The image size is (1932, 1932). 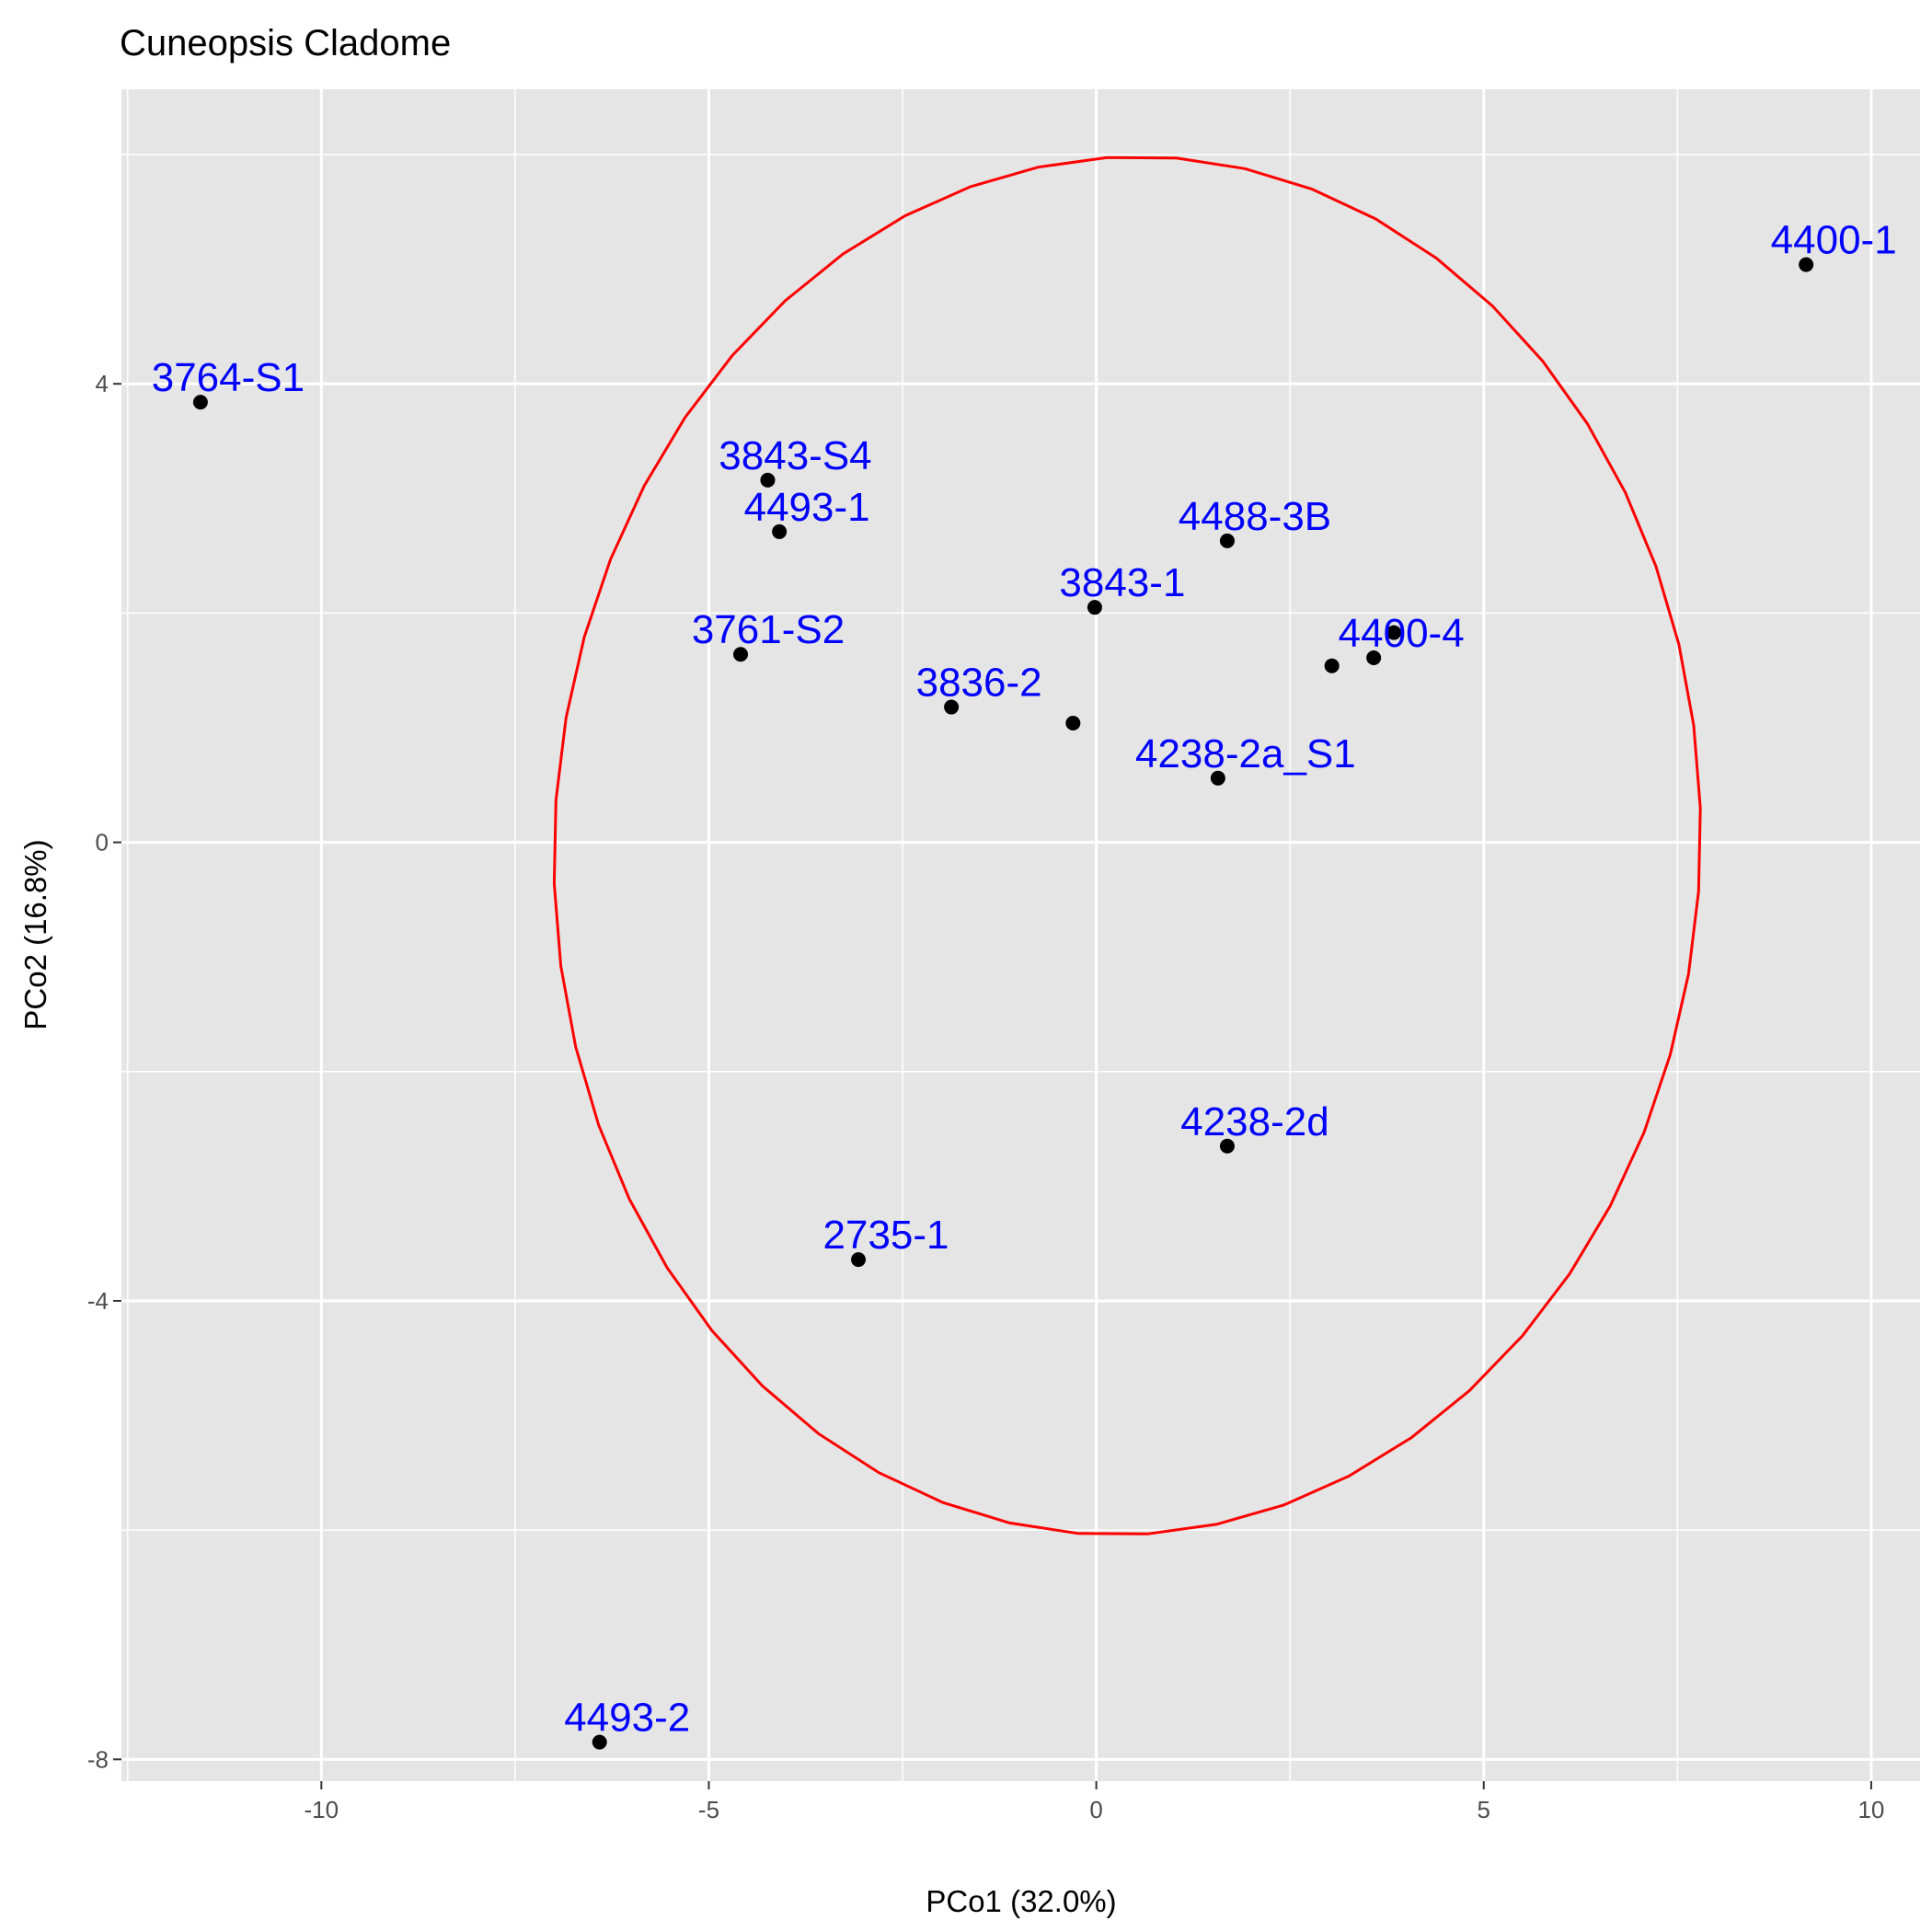 I want to click on point-label: 4400-4, so click(x=1402, y=633).